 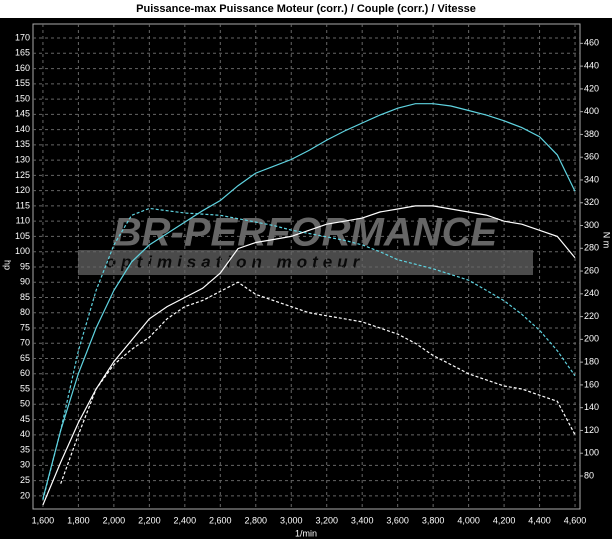 What do you see at coordinates (25, 358) in the screenshot?
I see `y-tick-label: 65` at bounding box center [25, 358].